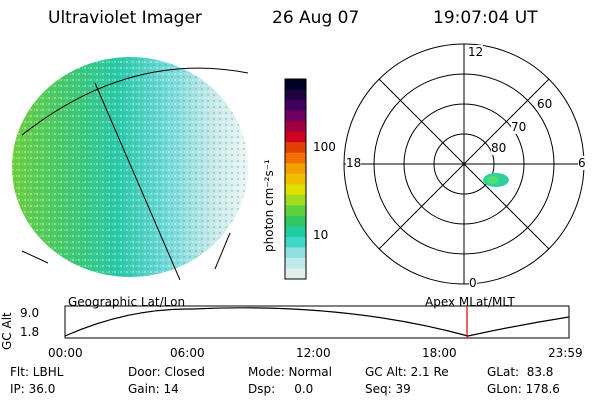 Image resolution: width=600 pixels, height=400 pixels. Describe the element at coordinates (137, 181) in the screenshot. I see `longitude-line` at that location.